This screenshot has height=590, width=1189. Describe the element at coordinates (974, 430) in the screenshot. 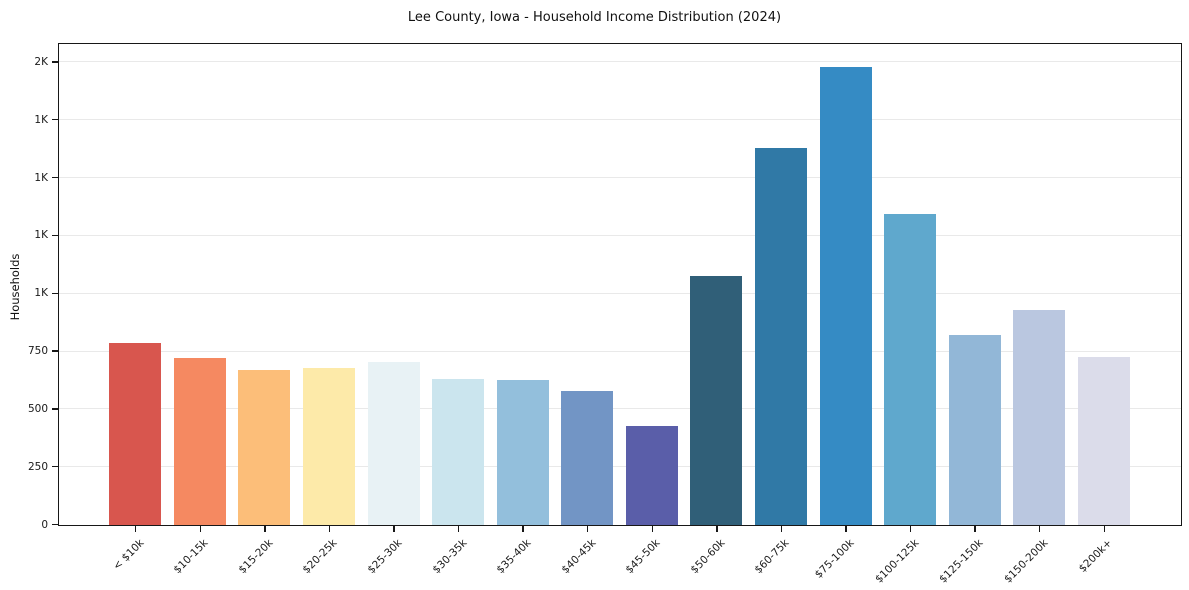

I see `bar-125-150k` at that location.